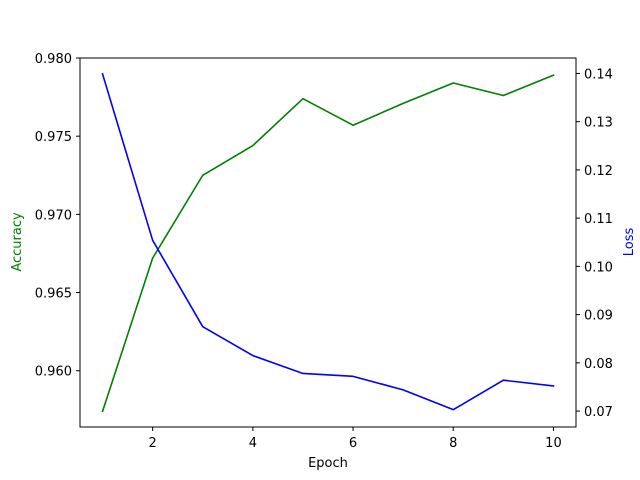  I want to click on right-tick-label: 0.07, so click(598, 412).